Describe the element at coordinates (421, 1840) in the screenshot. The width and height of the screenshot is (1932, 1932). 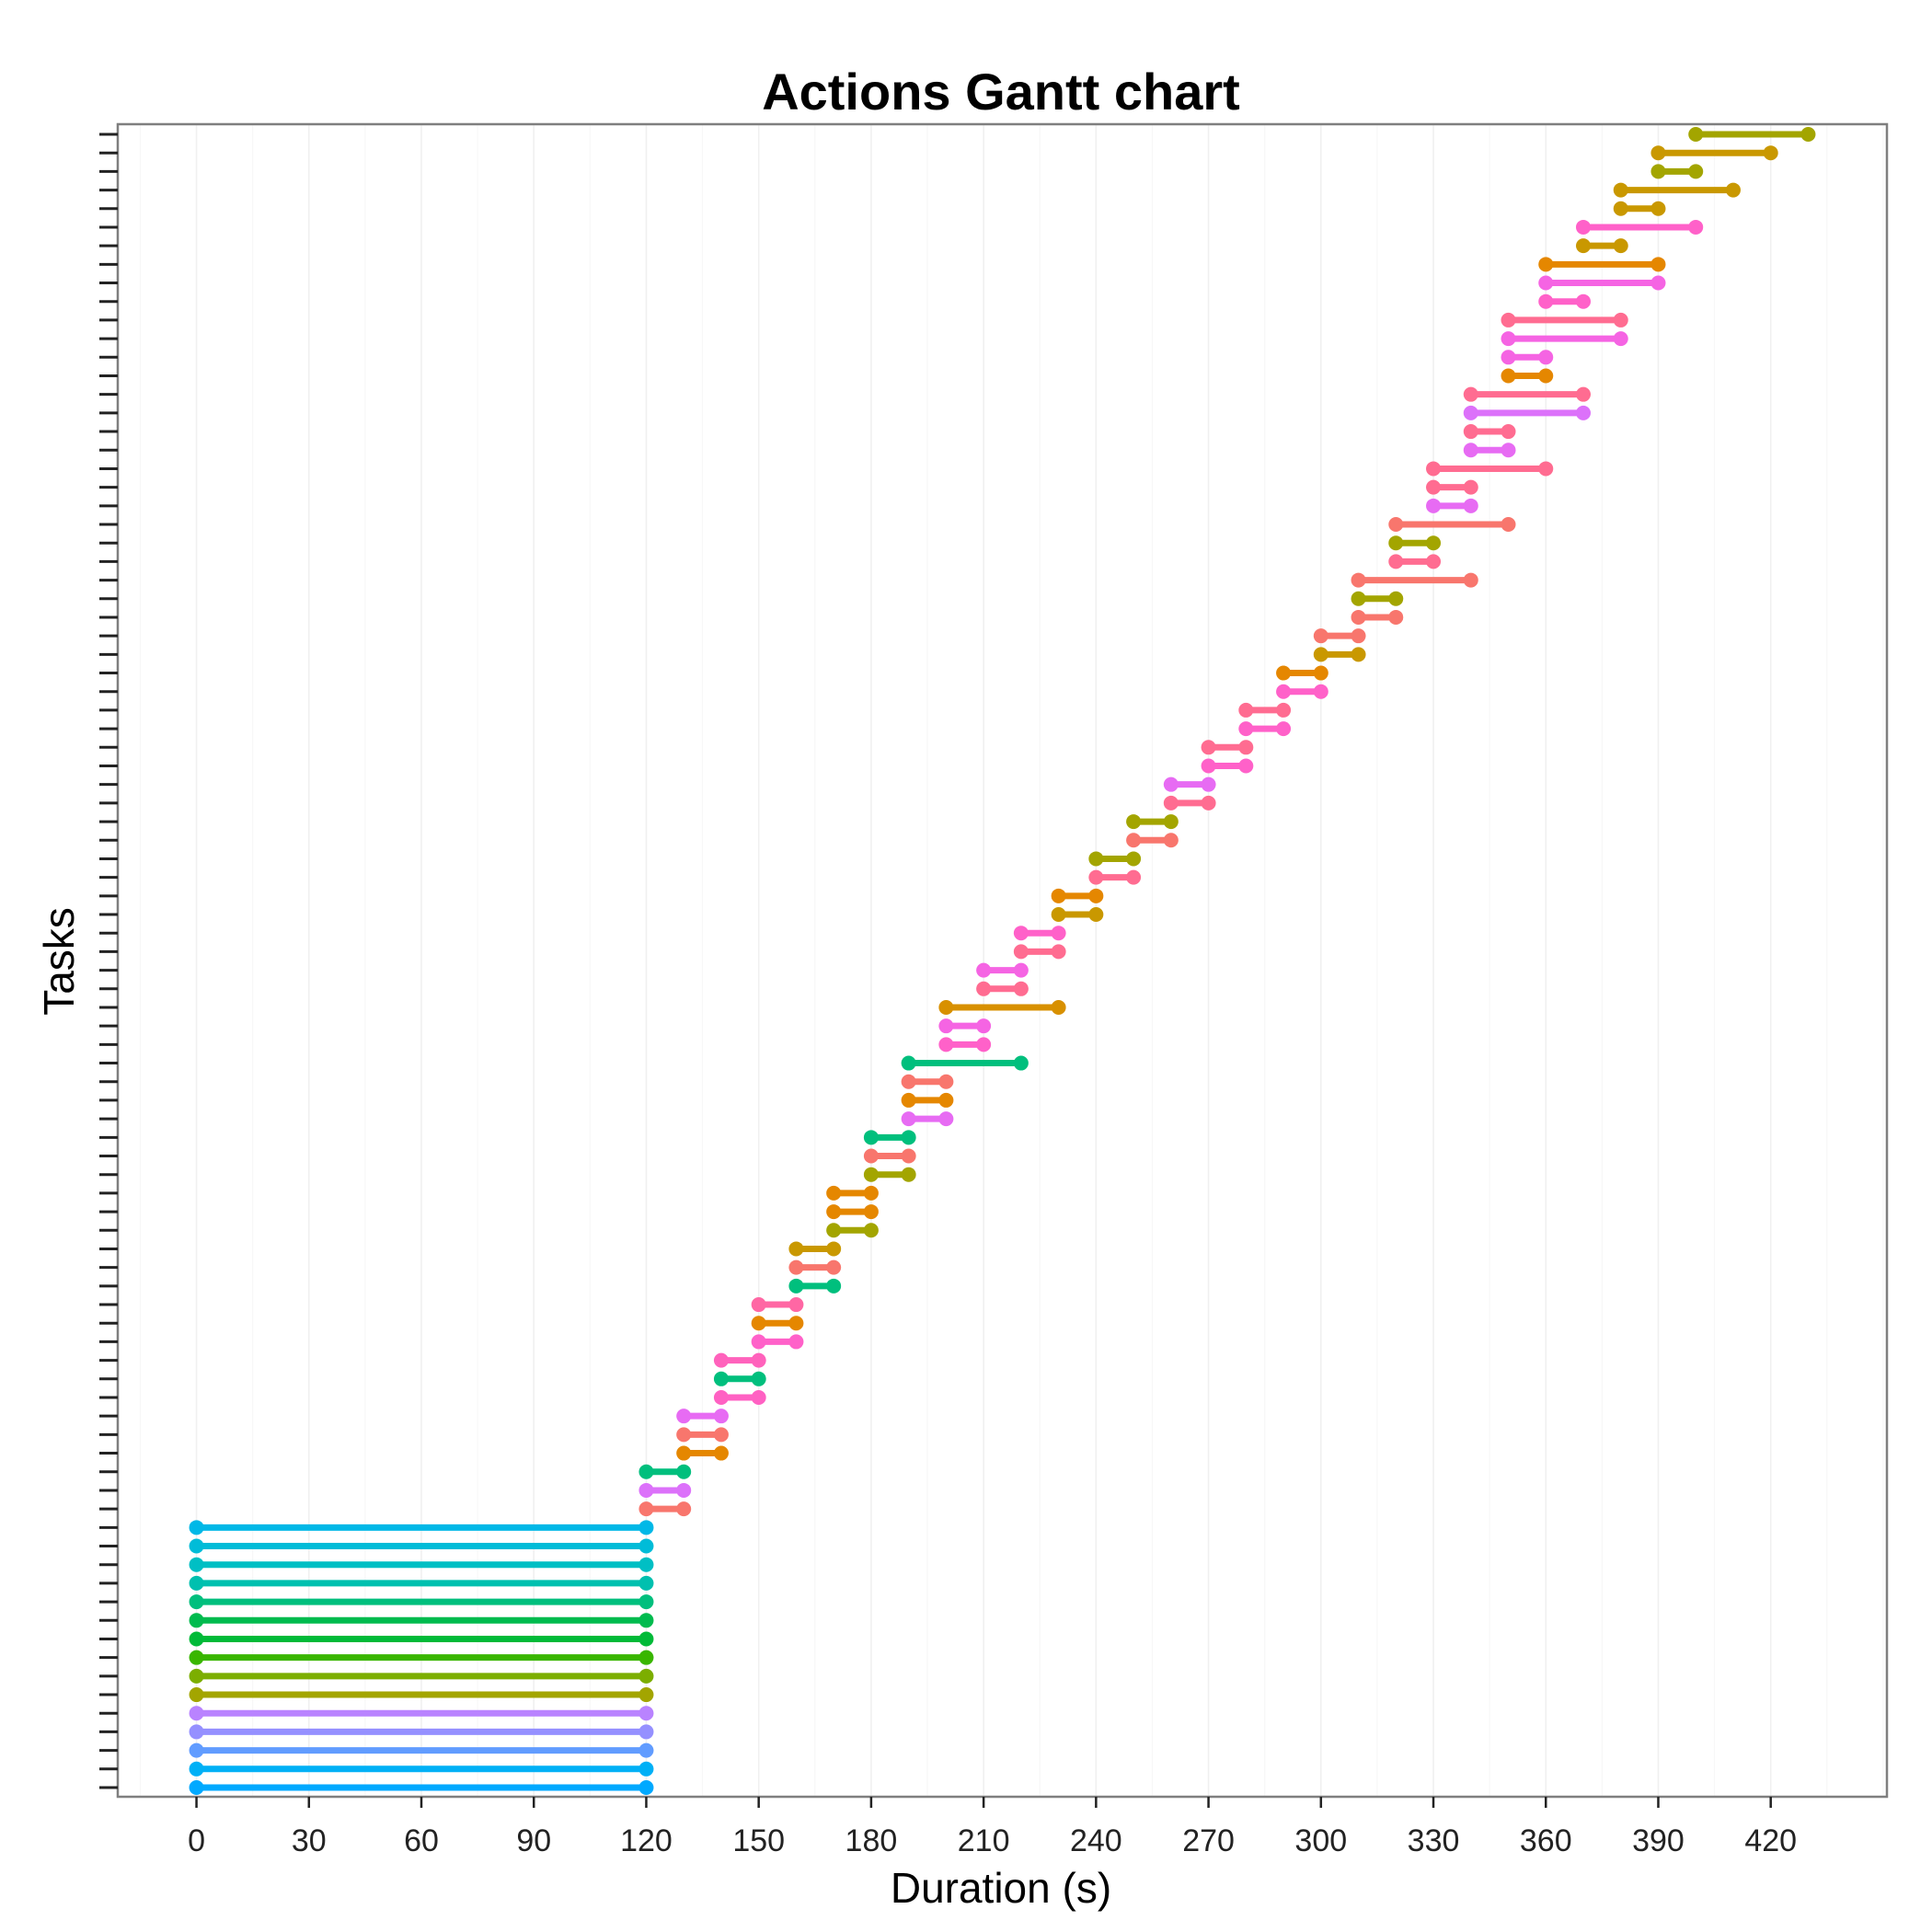
I see `x-tick-label: 60` at that location.